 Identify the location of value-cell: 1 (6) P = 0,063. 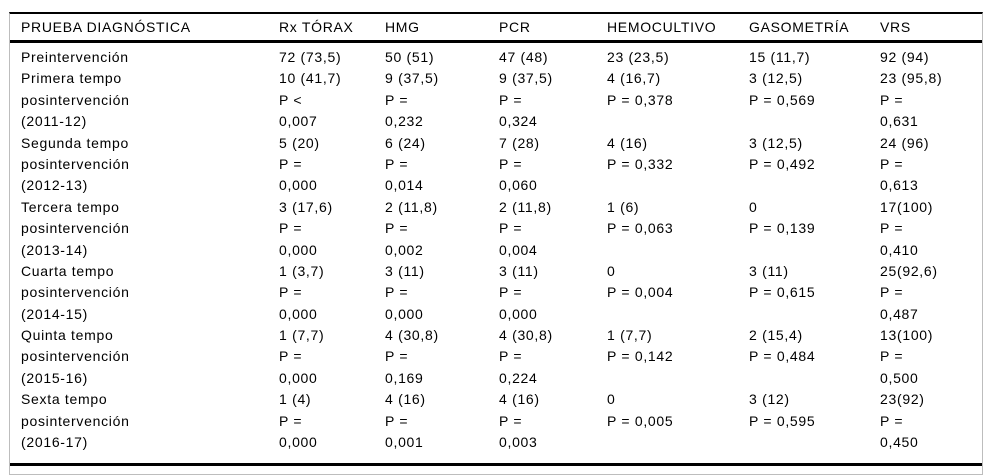
(678, 229).